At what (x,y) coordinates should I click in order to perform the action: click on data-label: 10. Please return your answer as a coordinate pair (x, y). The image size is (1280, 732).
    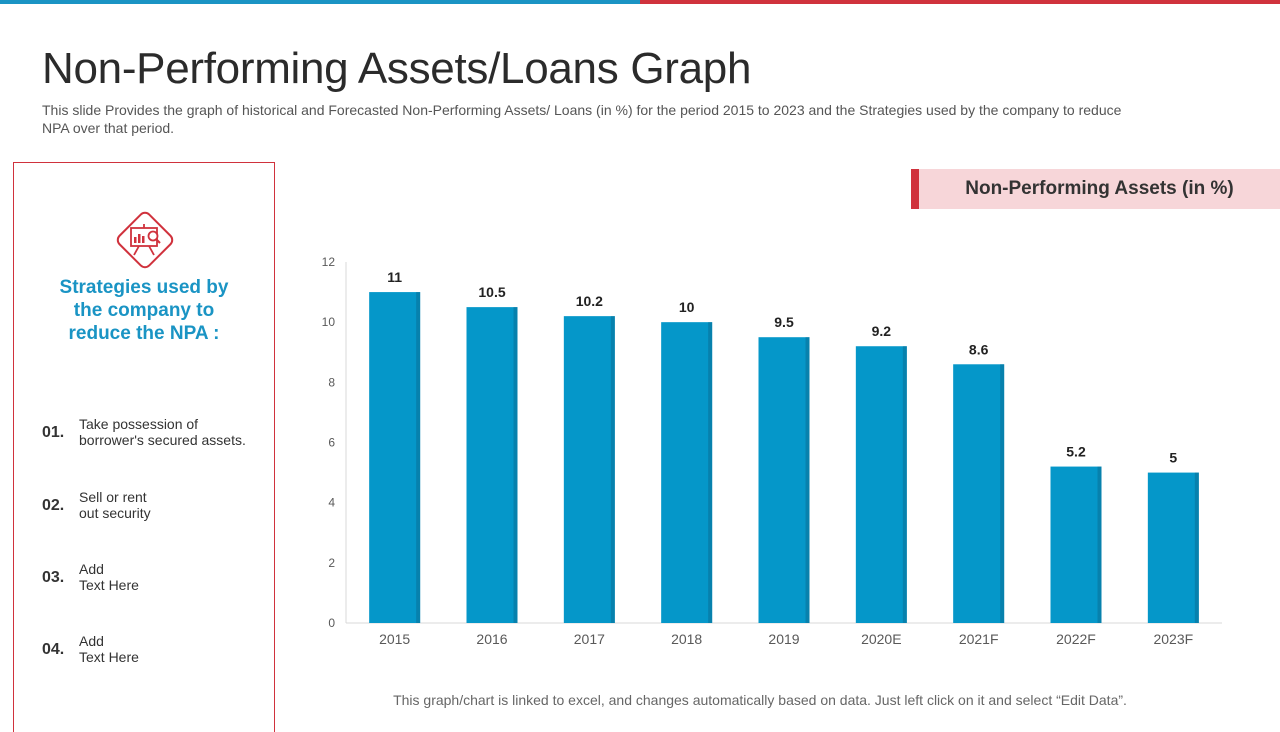
    Looking at the image, I should click on (687, 307).